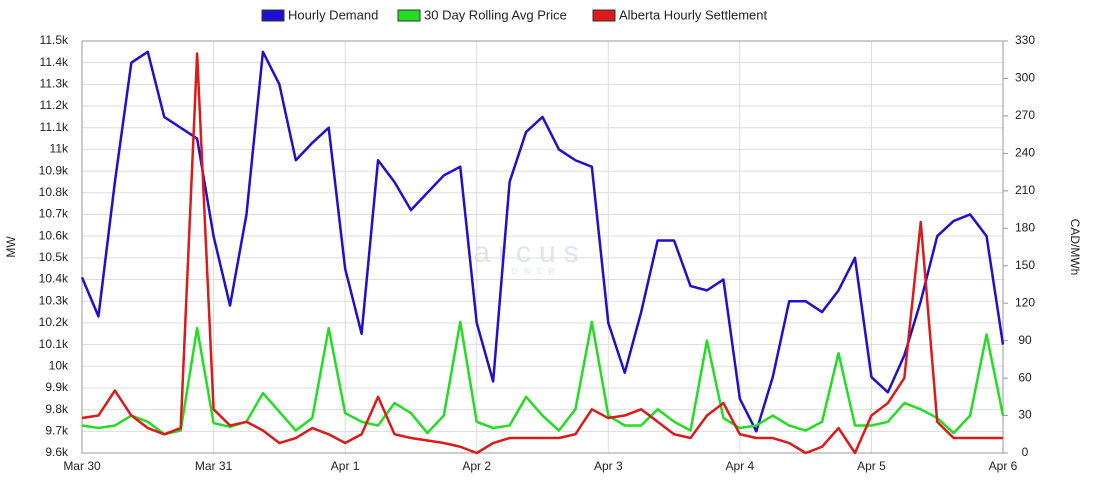 The width and height of the screenshot is (1100, 500). I want to click on watermark: arcus, so click(529, 252).